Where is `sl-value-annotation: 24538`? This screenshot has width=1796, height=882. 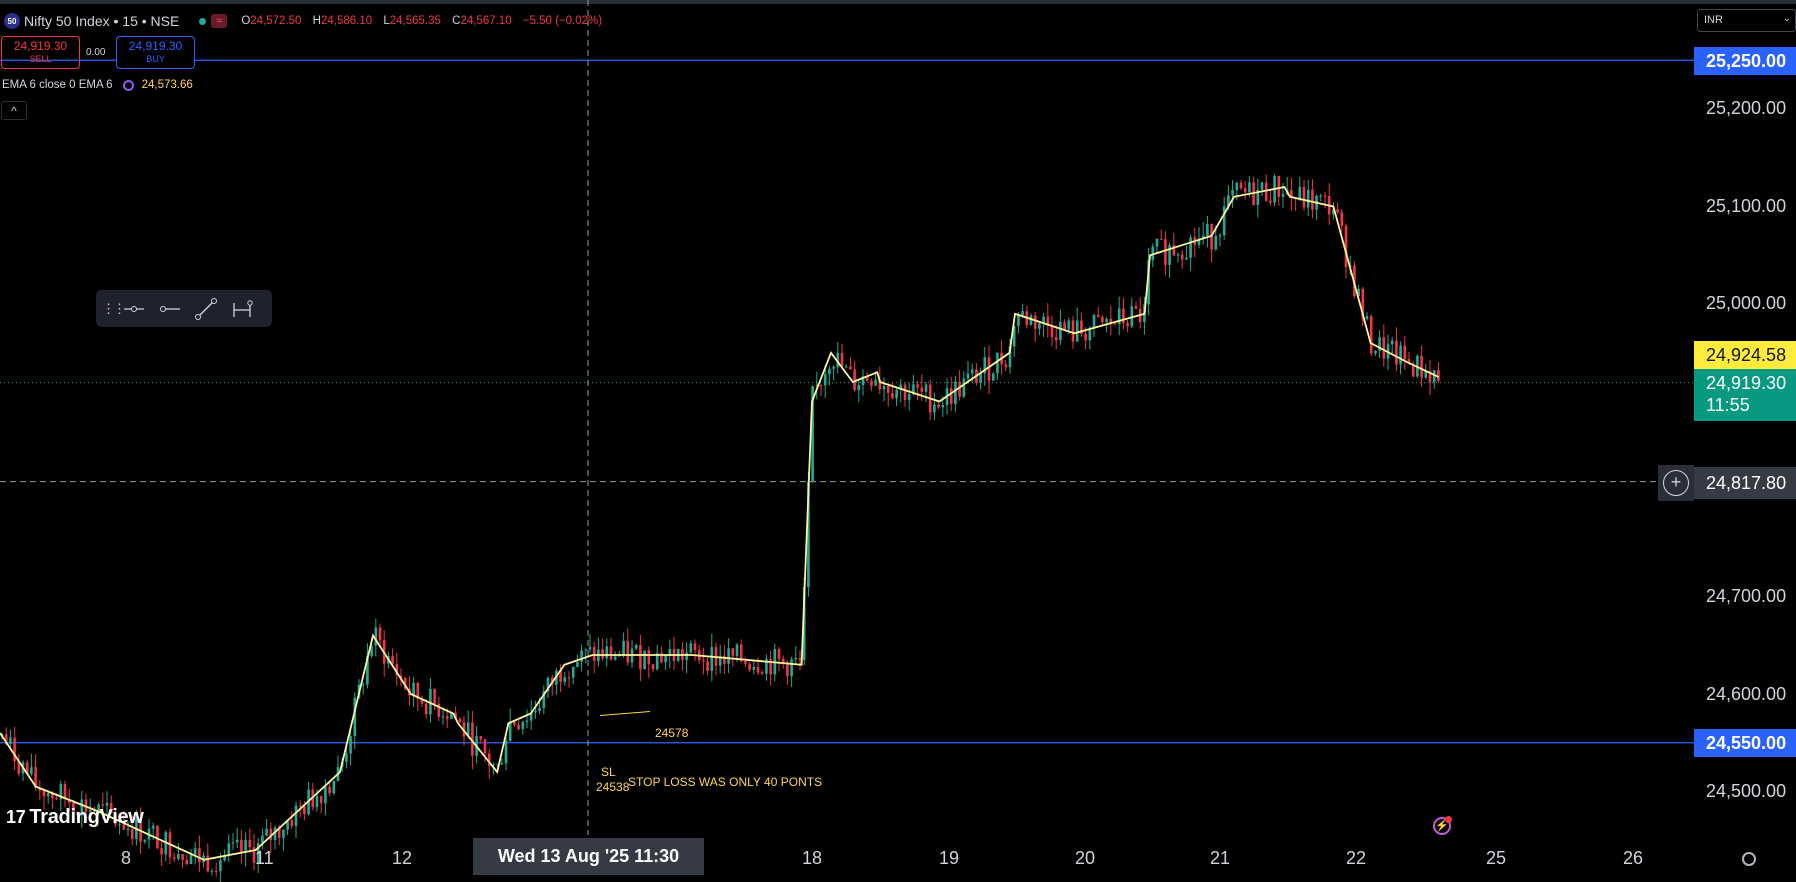 sl-value-annotation: 24538 is located at coordinates (613, 787).